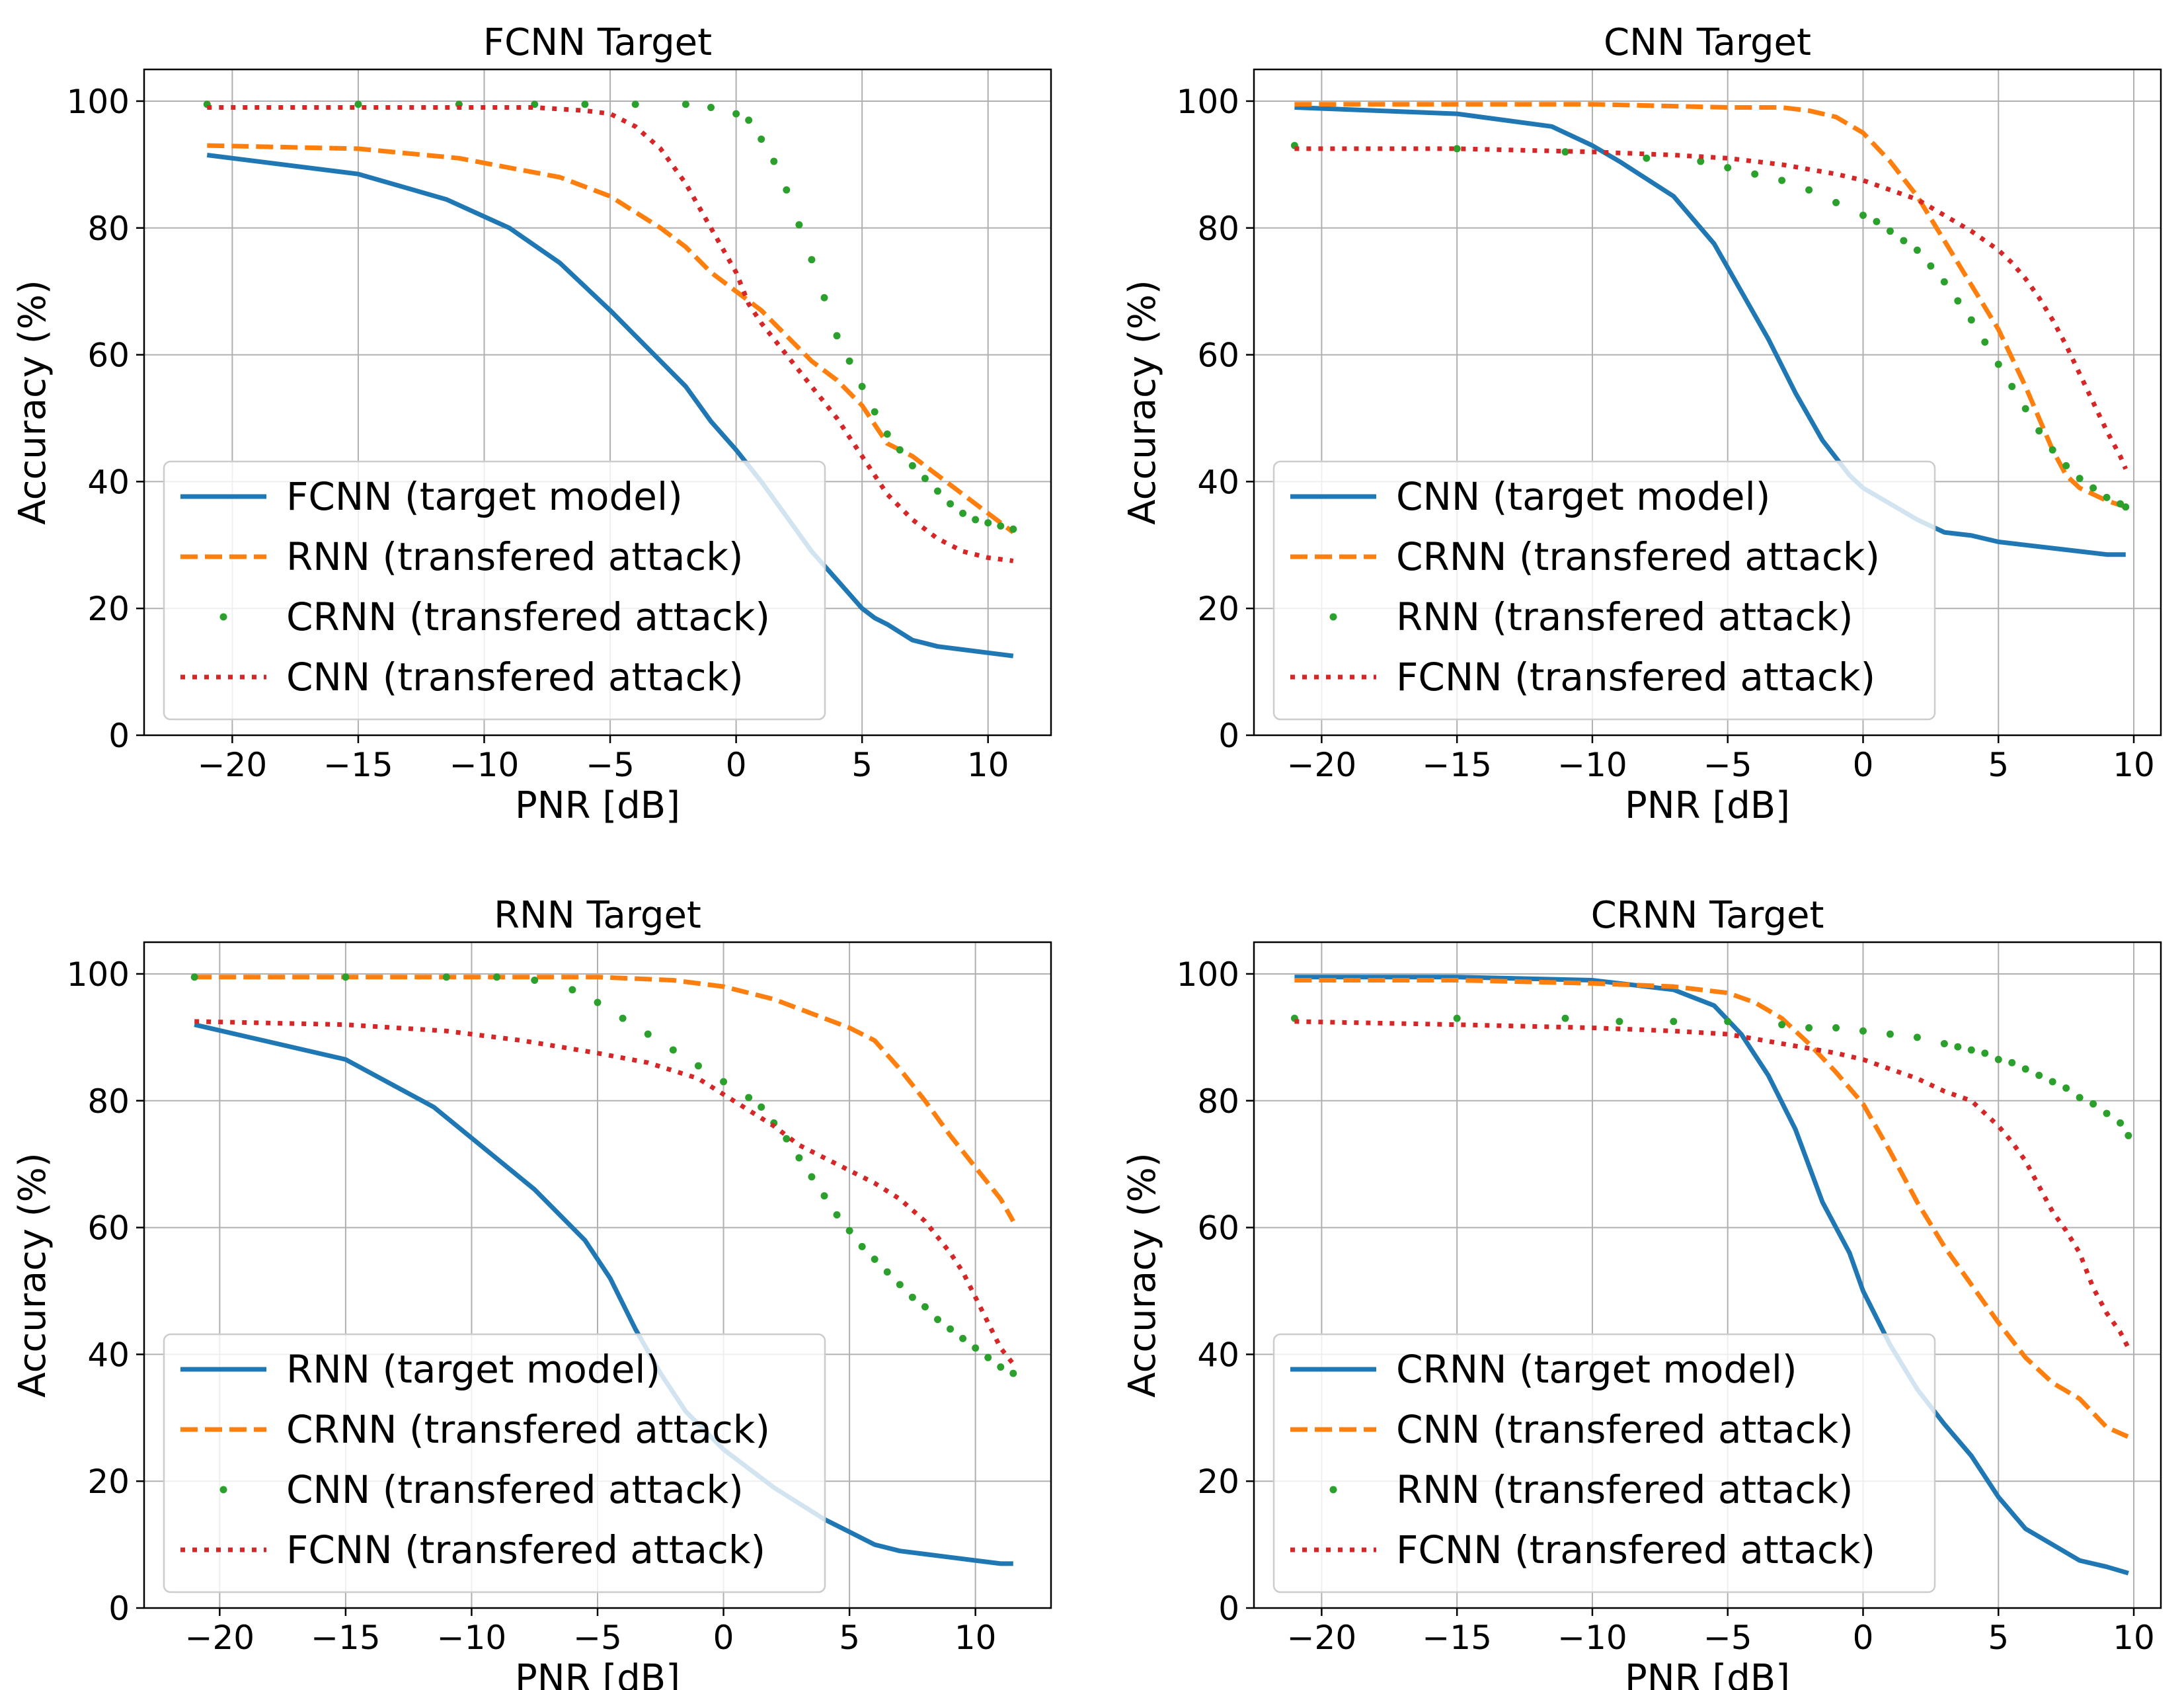  I want to click on y-tick-label: 40, so click(108, 482).